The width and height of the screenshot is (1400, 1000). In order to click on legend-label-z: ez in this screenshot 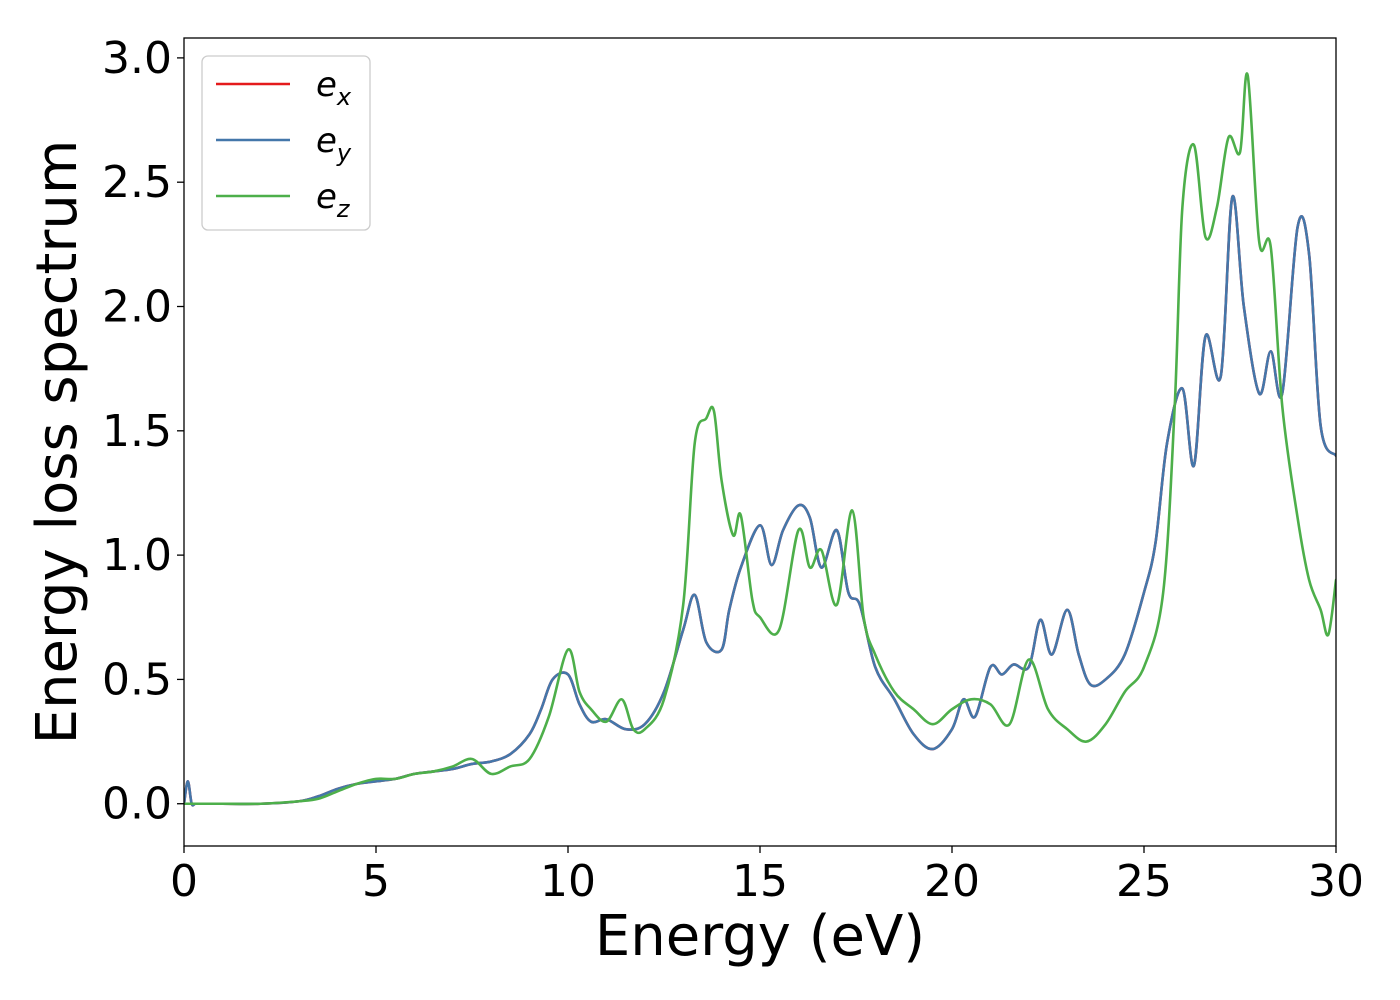, I will do `click(333, 200)`.